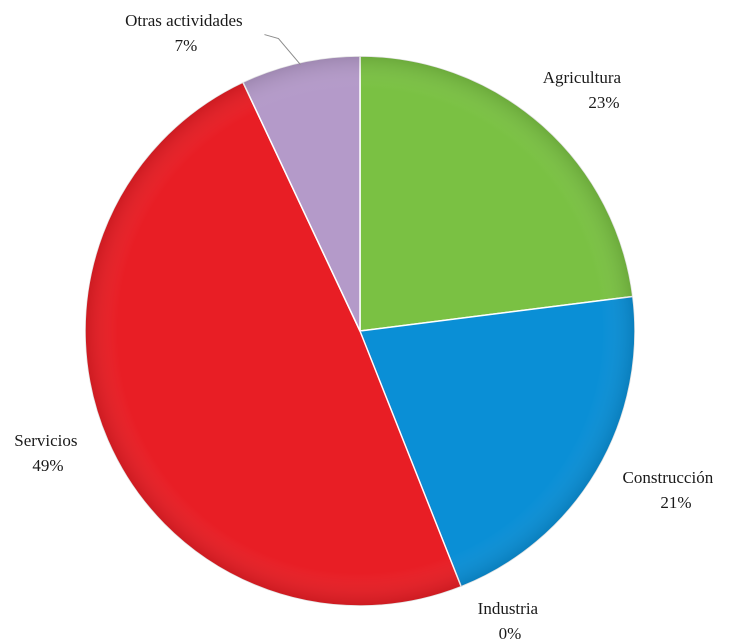  Describe the element at coordinates (670, 490) in the screenshot. I see `label-construccion: Construcción 21%` at that location.